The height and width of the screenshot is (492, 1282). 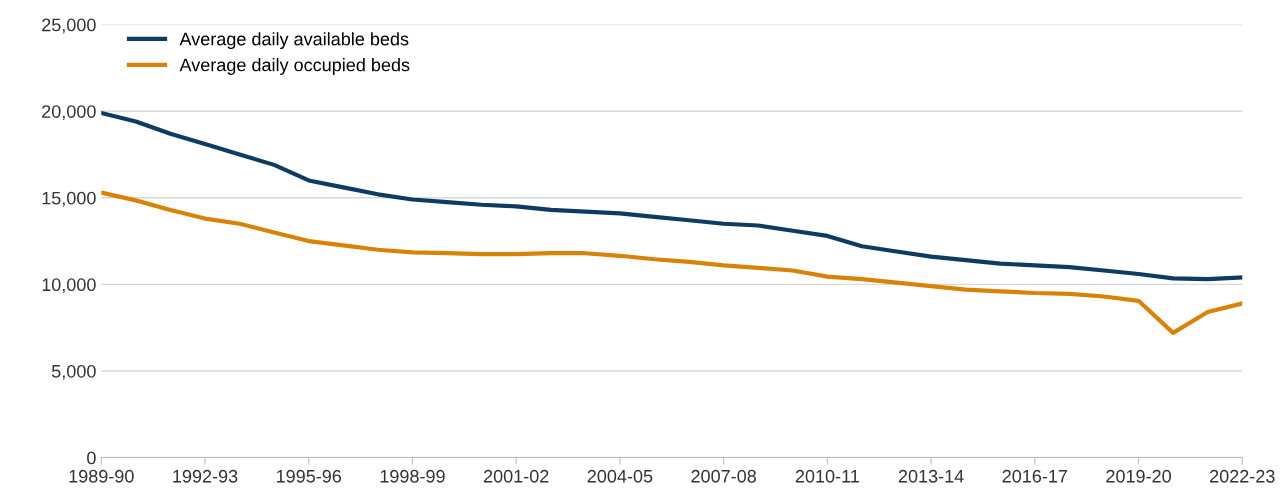 I want to click on y-tick-label: 15,000, so click(x=69, y=199).